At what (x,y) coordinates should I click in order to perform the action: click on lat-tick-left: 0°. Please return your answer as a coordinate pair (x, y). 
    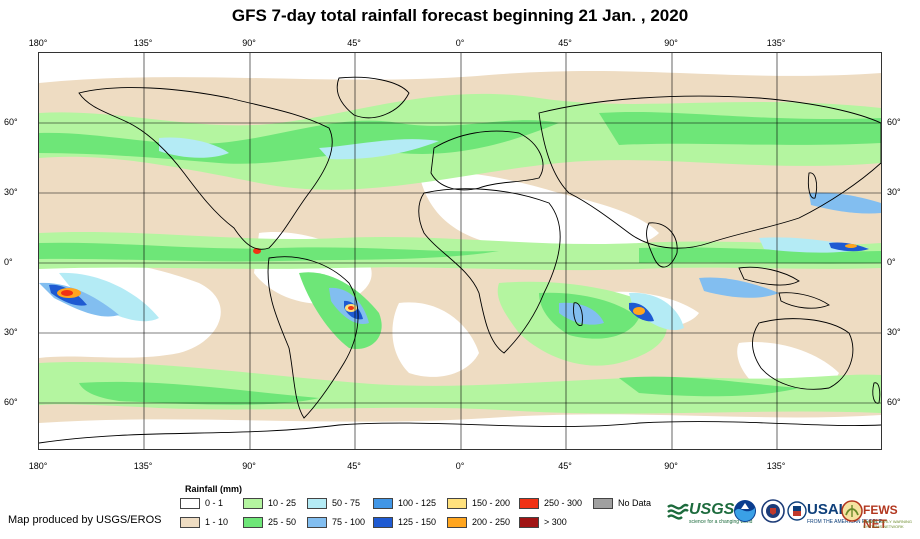
    Looking at the image, I should click on (8, 262).